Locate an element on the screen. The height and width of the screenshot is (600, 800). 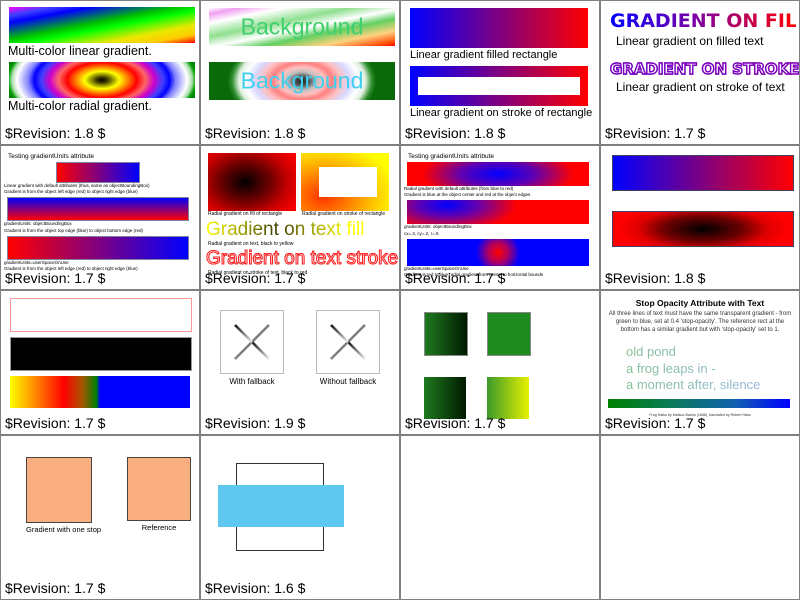
one-stop-square is located at coordinates (59, 490).